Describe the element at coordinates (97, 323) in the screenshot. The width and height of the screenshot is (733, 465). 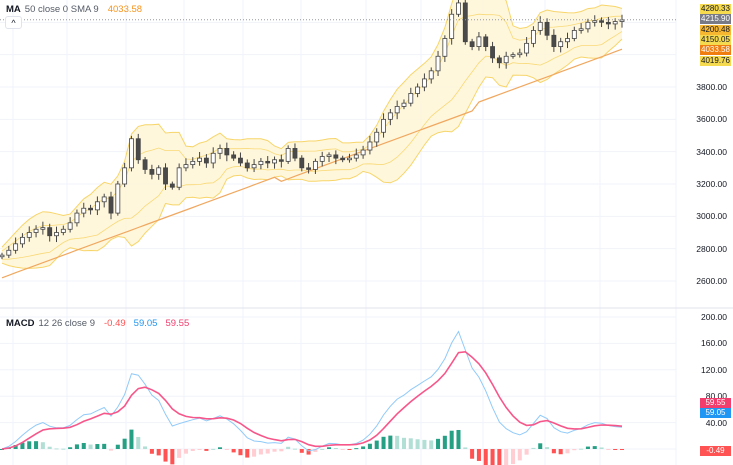
I see `macd-legend: MACD 12 26 close 9 -0.49 59.05 59.55` at that location.